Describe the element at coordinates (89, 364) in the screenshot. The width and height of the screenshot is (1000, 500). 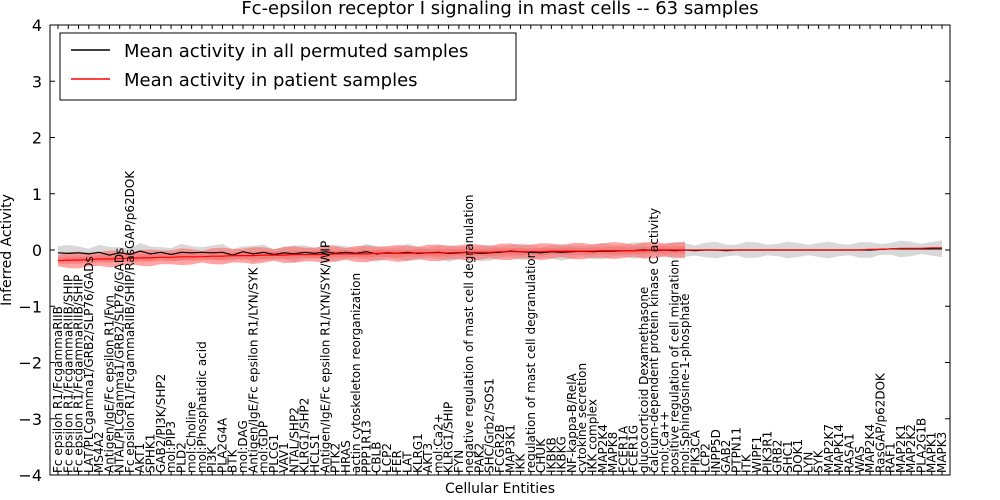
I see `x-tick-label: LAT/PLCgamma1/GRB2/SLP76/GADs` at that location.